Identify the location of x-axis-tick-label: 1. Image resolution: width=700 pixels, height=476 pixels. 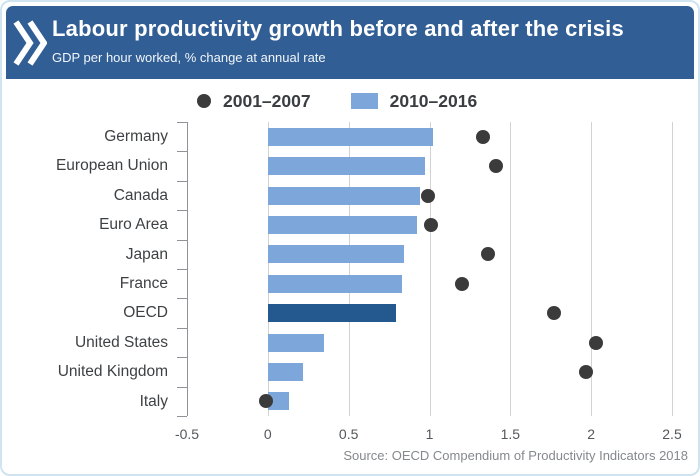
(429, 434).